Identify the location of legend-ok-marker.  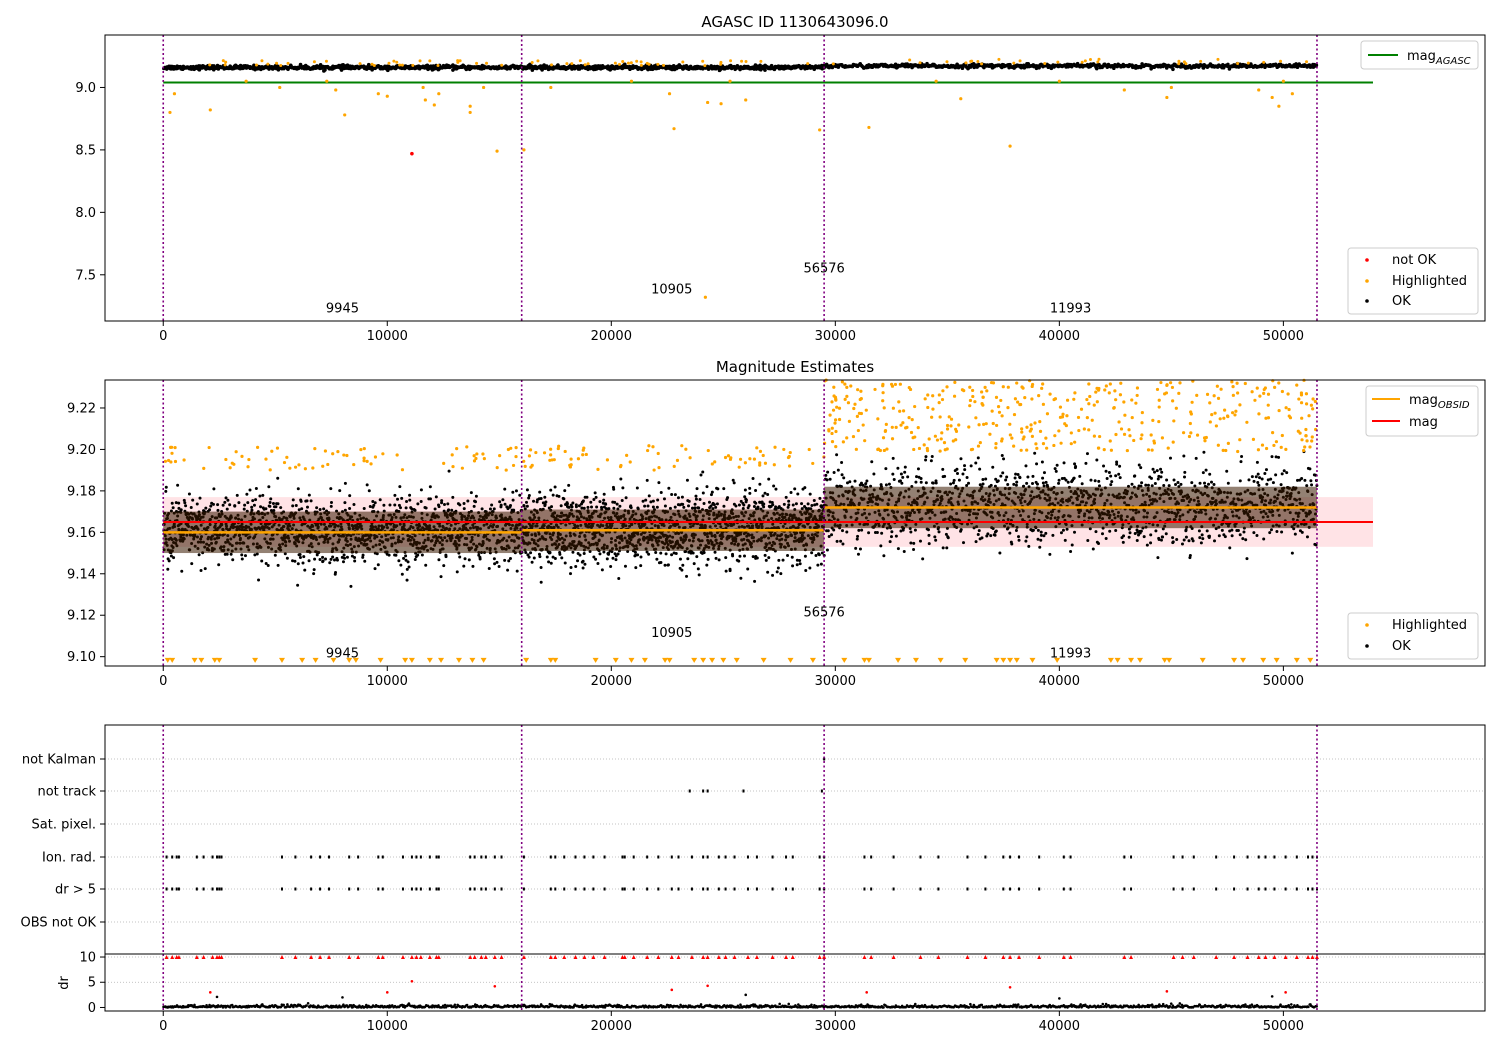
(1367, 301).